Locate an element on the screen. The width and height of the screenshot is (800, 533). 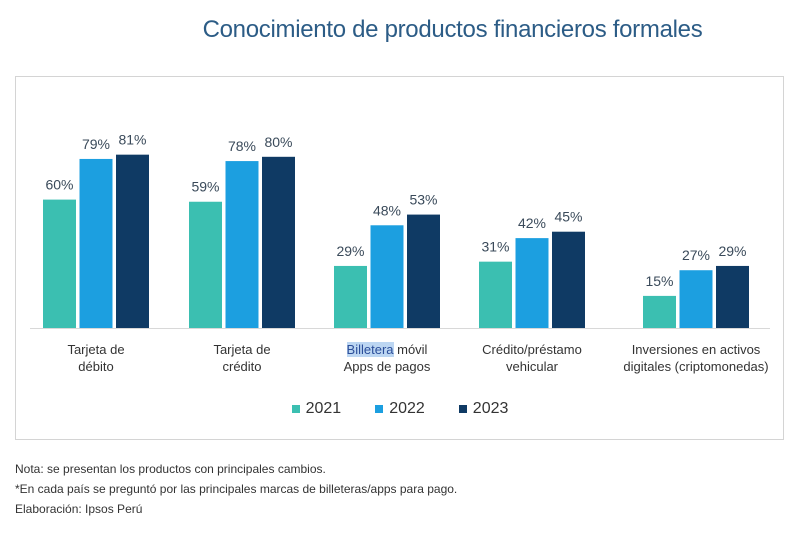
data-label: 31% is located at coordinates (495, 247).